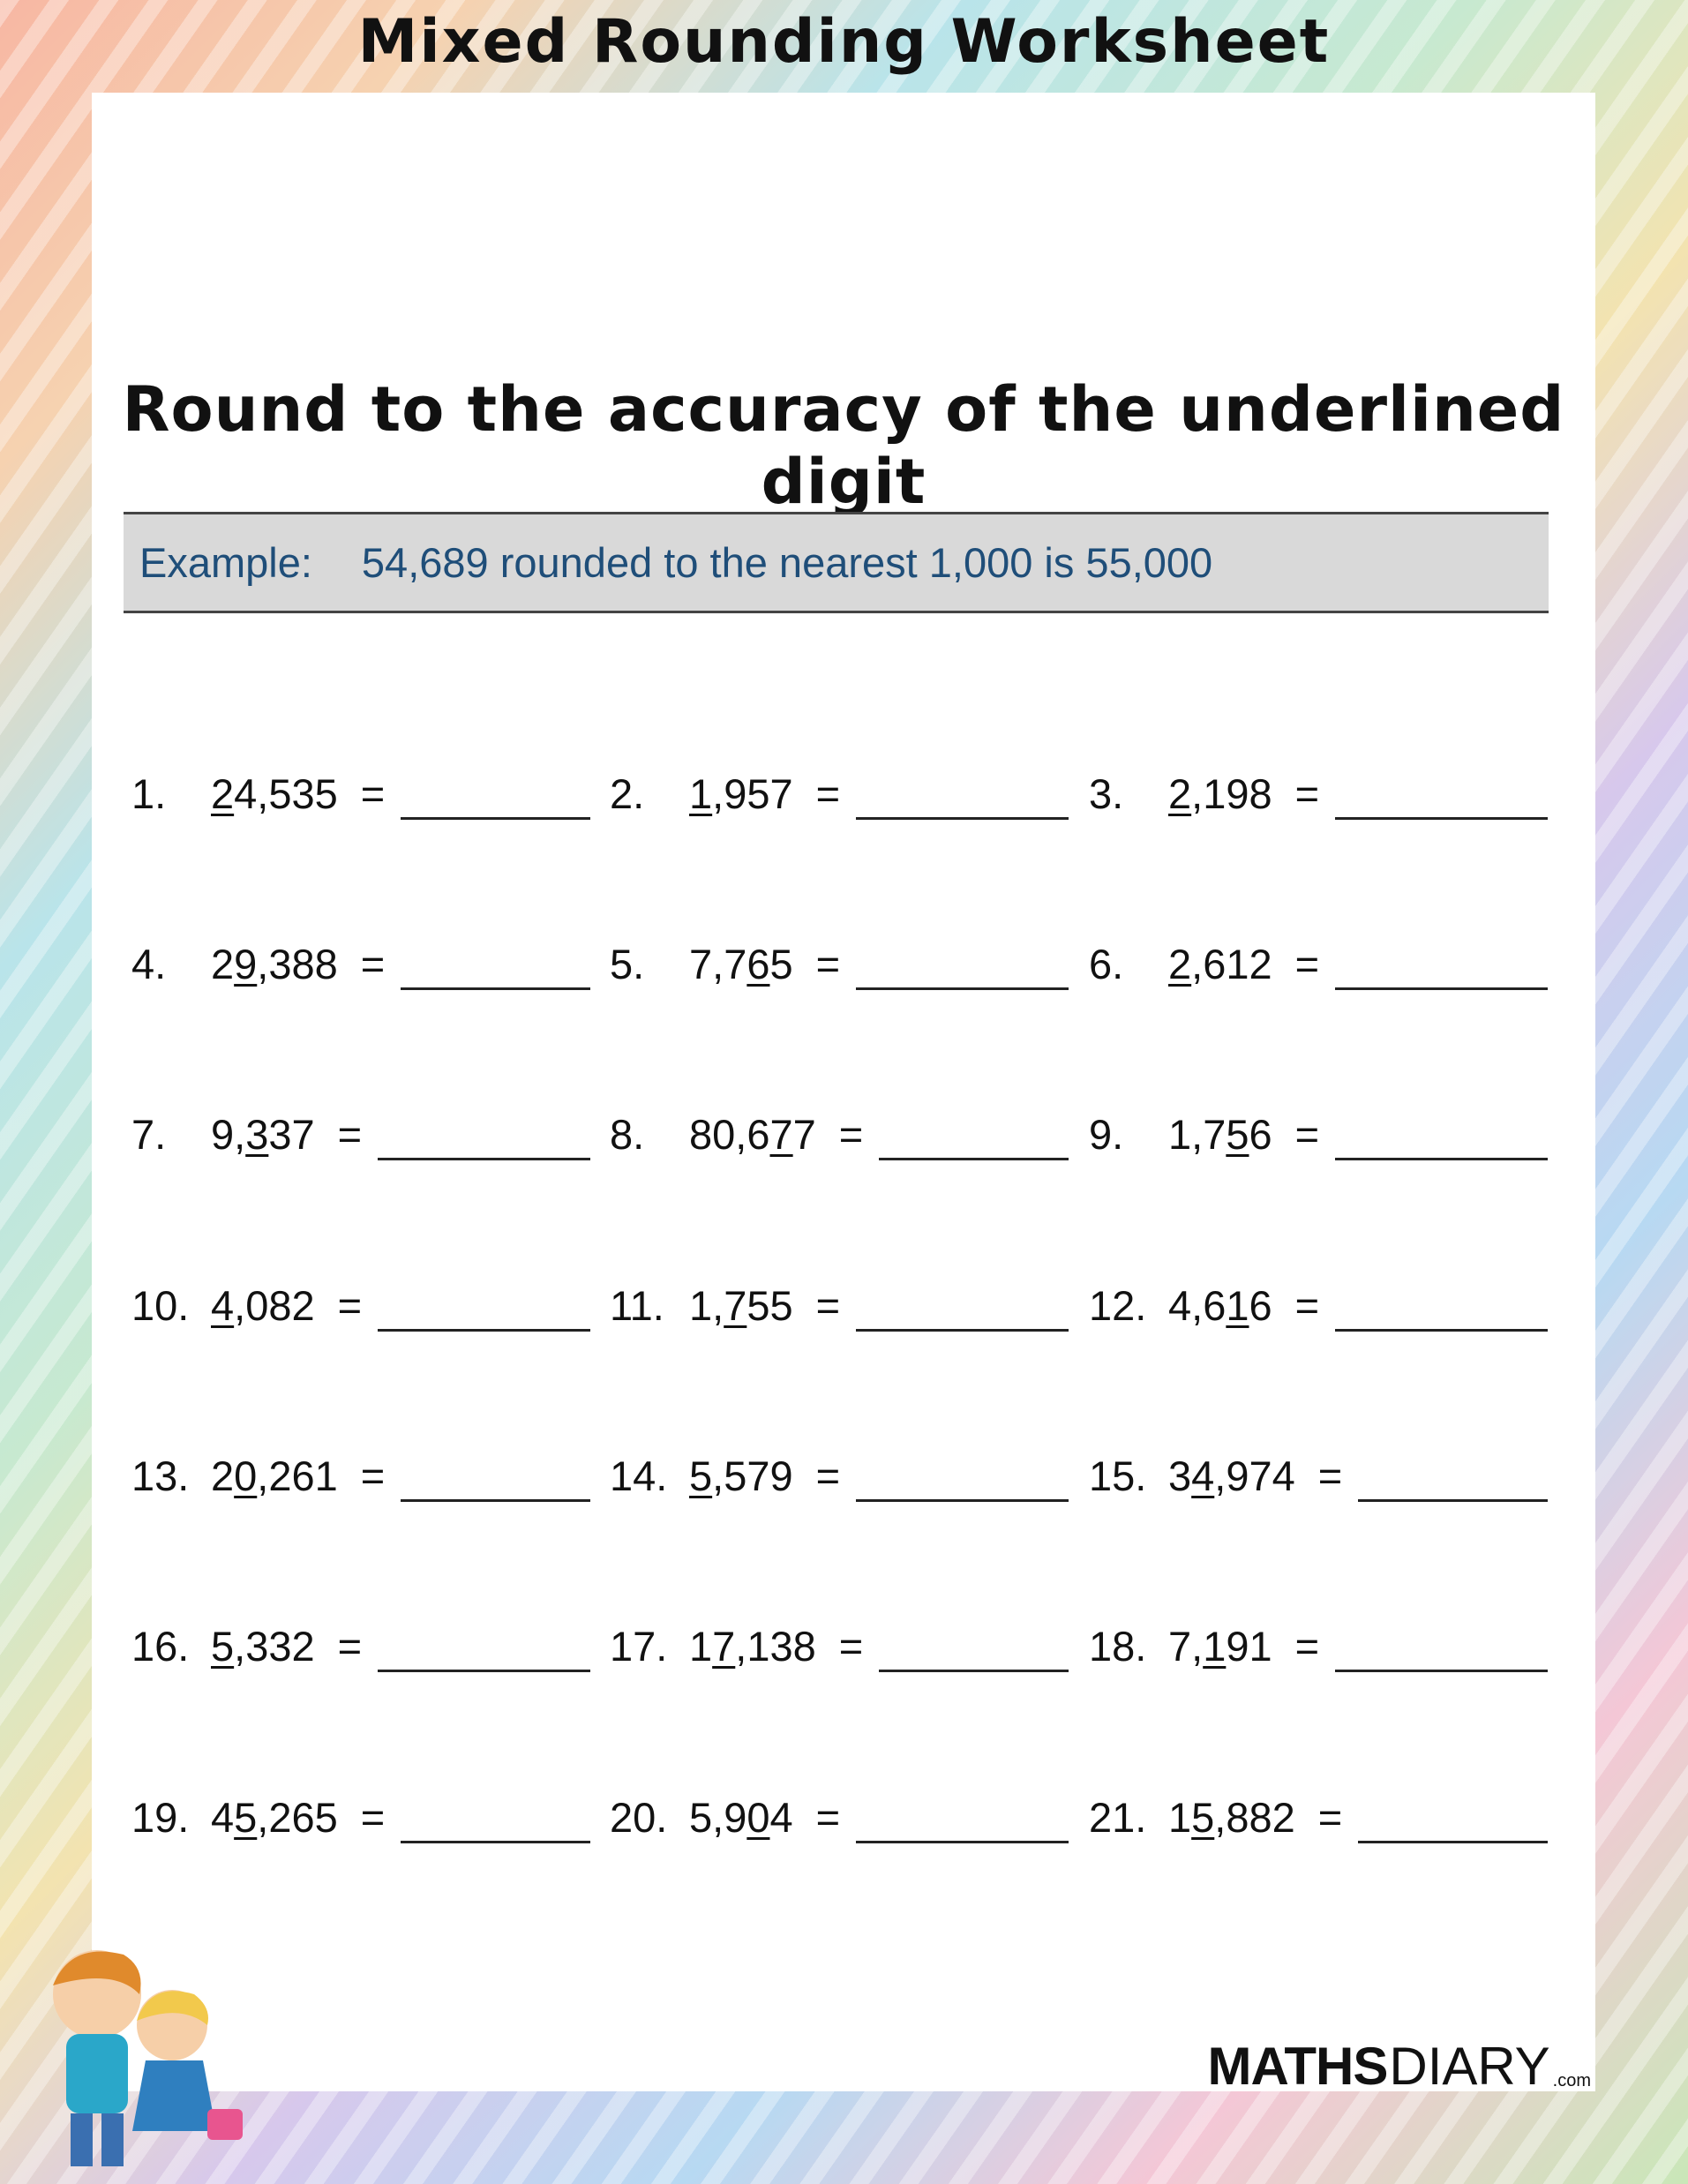  Describe the element at coordinates (274, 1817) in the screenshot. I see `problem-value: 45,265` at that location.